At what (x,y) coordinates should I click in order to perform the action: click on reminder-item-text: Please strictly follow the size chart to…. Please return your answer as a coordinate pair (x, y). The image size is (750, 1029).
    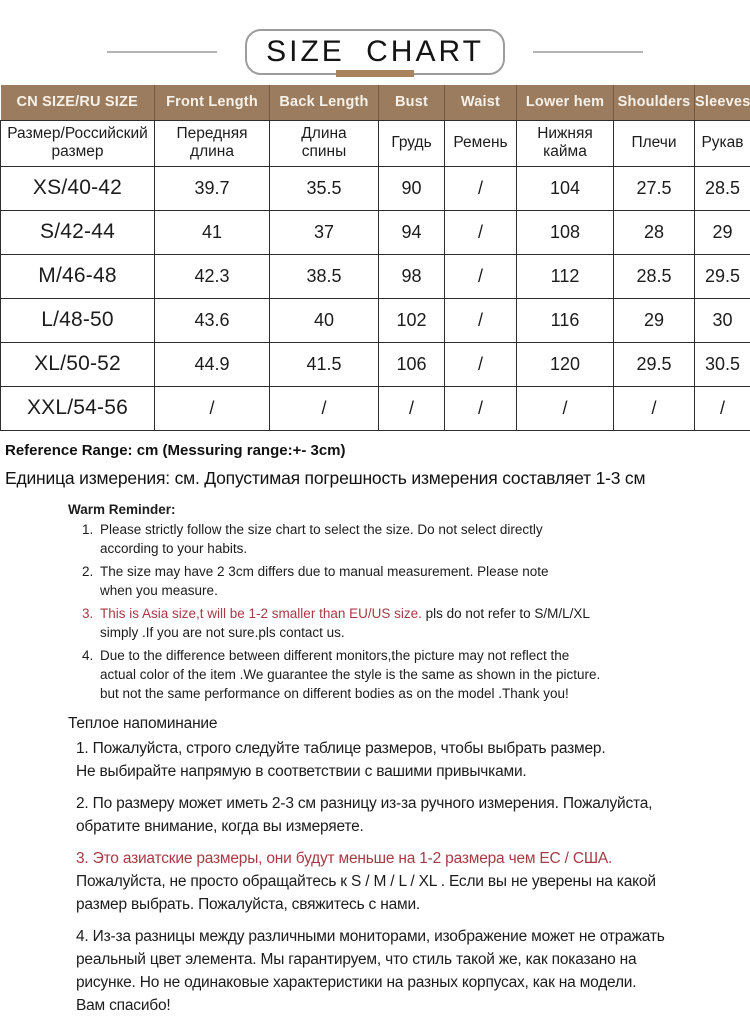
    Looking at the image, I should click on (321, 539).